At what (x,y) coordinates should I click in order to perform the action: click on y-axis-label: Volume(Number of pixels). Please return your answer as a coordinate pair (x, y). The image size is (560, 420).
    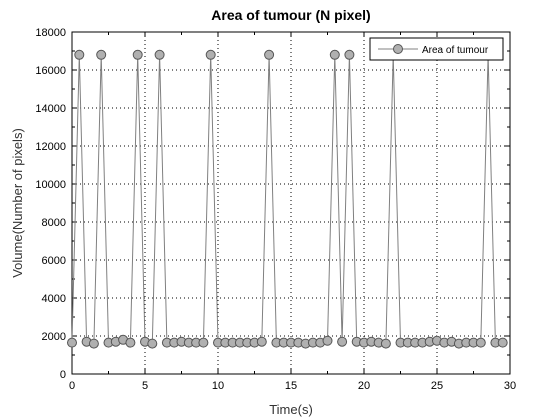
    Looking at the image, I should click on (17, 203).